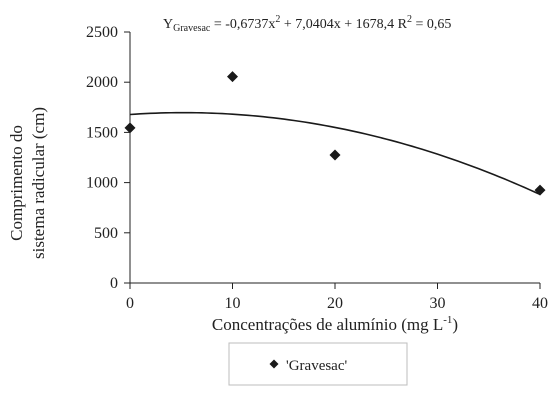 This screenshot has width=551, height=400. What do you see at coordinates (335, 303) in the screenshot?
I see `x-tick-label: 20` at bounding box center [335, 303].